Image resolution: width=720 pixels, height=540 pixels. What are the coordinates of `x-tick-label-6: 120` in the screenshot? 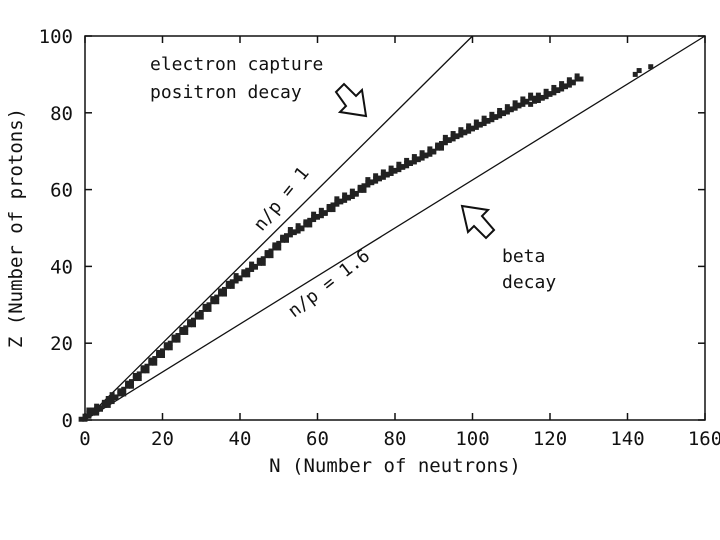 It's located at (550, 439).